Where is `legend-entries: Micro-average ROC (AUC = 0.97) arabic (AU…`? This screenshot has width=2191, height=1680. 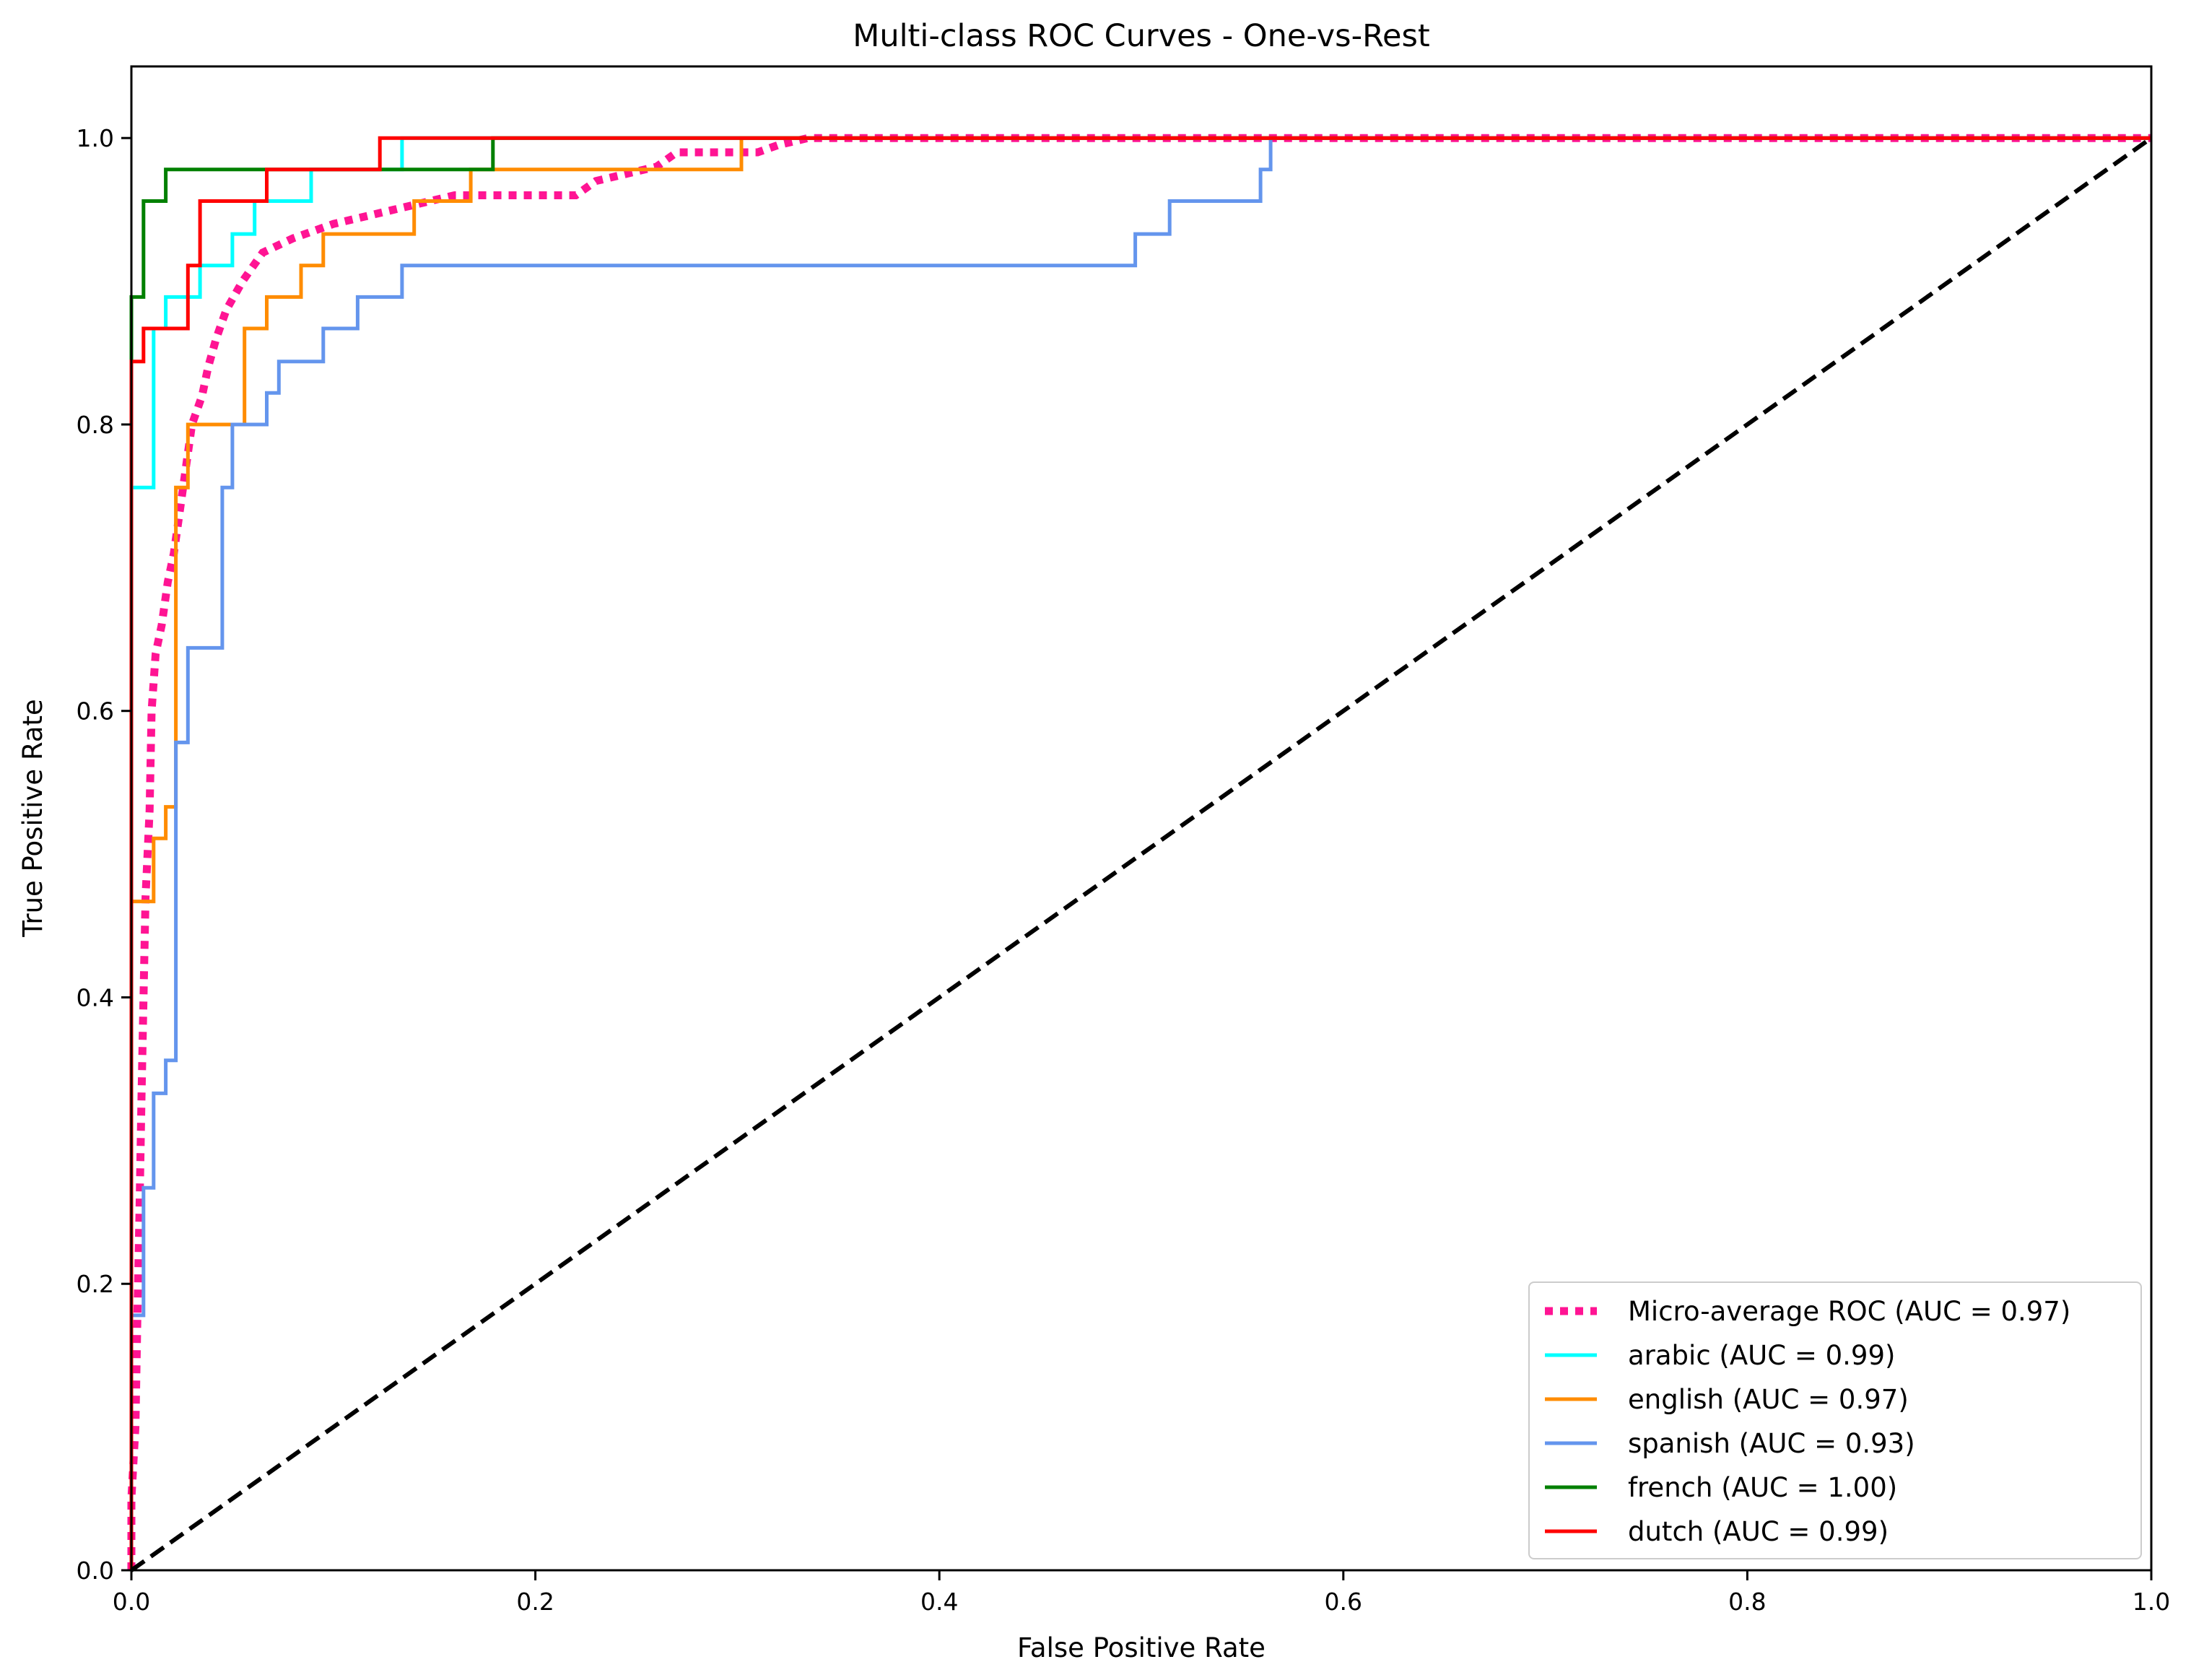 legend-entries: Micro-average ROC (AUC = 0.97) arabic (AU… is located at coordinates (1807, 1421).